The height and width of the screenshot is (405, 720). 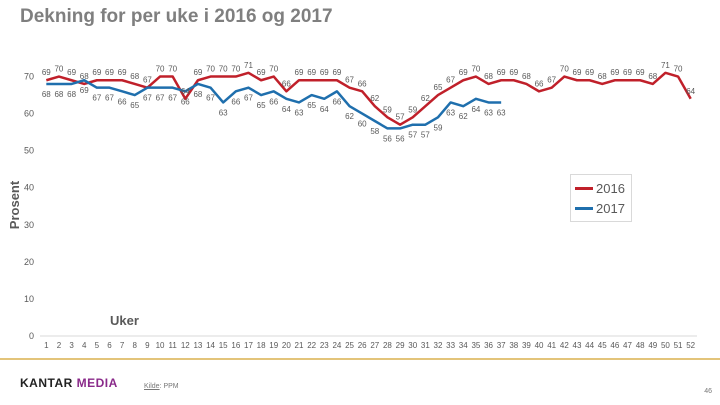 I want to click on x-axis-title: Uker, so click(x=124, y=320).